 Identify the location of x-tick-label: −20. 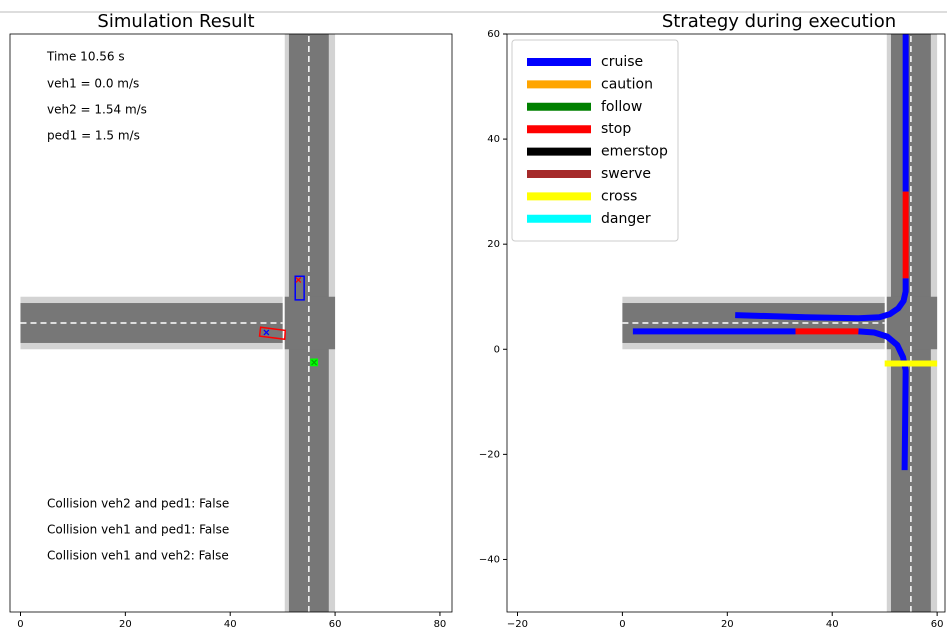
(517, 623).